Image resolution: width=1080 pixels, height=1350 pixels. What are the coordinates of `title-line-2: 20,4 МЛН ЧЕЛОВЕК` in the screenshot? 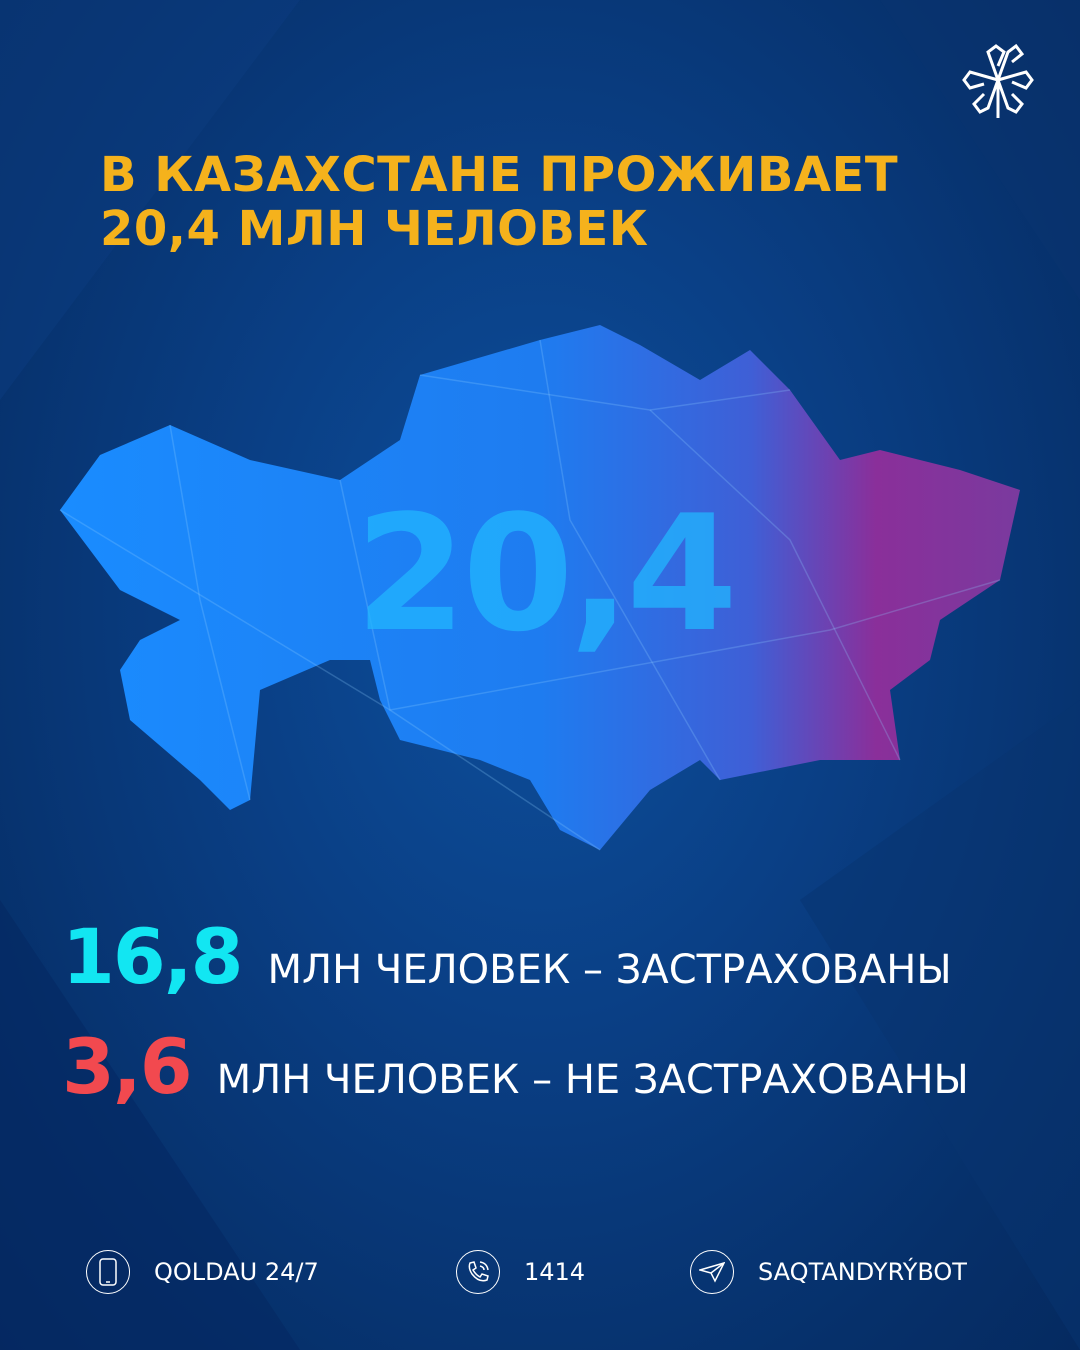 It's located at (374, 229).